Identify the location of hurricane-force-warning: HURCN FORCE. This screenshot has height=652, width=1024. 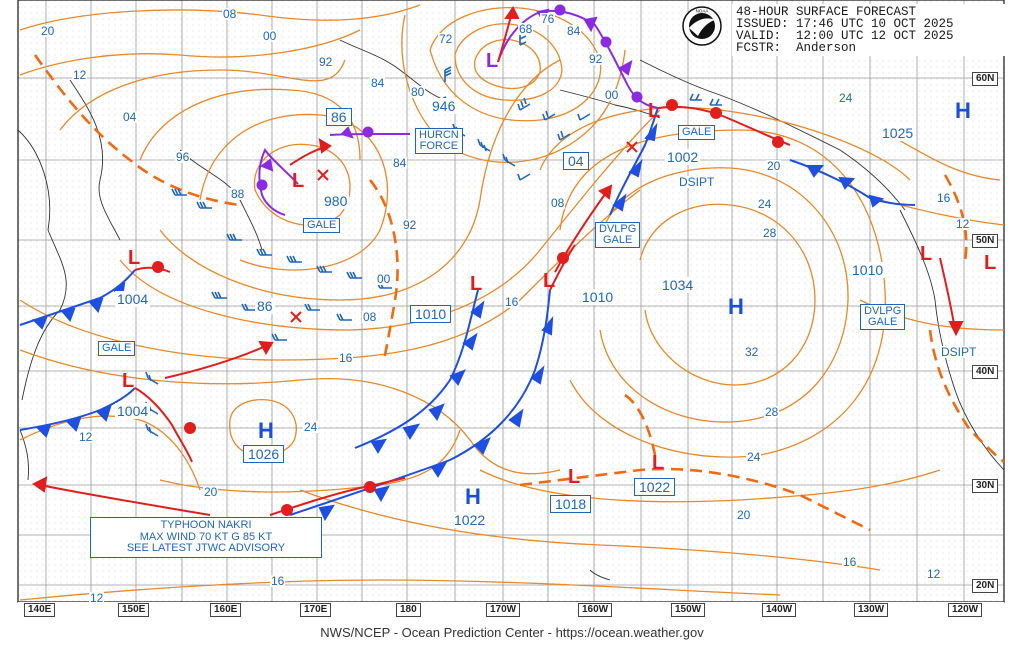
(439, 141).